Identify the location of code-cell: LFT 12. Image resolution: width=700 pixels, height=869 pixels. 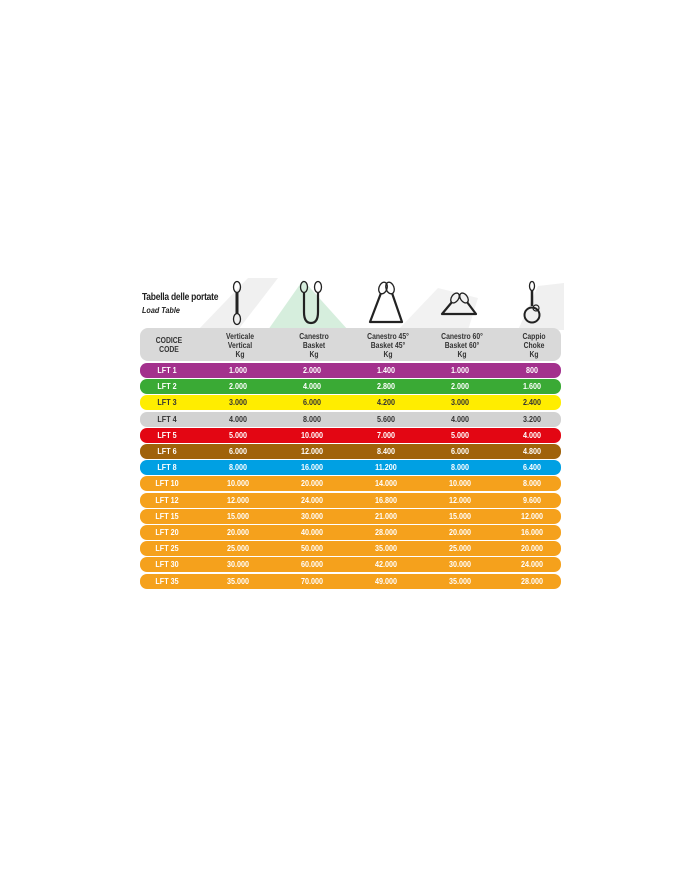
(167, 500).